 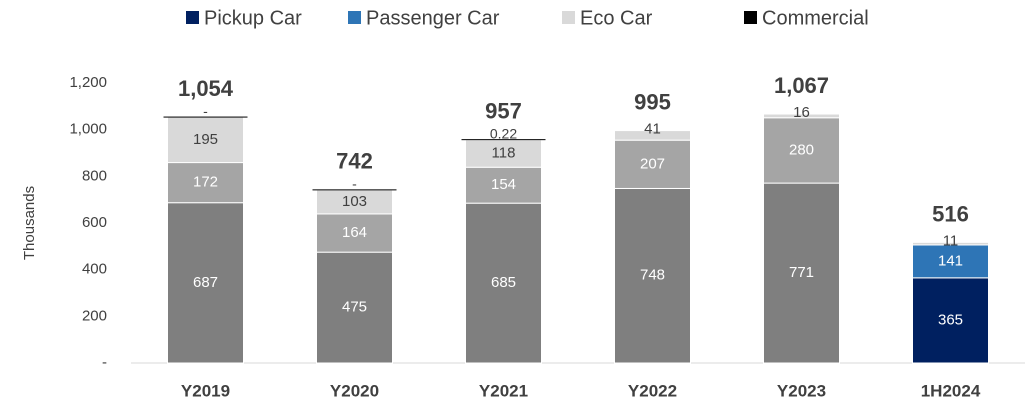 I want to click on data-label: 164, so click(x=354, y=232).